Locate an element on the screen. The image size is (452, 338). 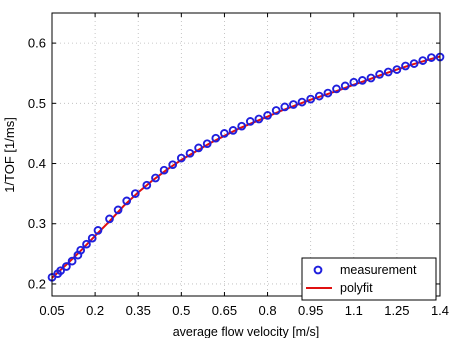
x-tick-label: 0.95 is located at coordinates (310, 310).